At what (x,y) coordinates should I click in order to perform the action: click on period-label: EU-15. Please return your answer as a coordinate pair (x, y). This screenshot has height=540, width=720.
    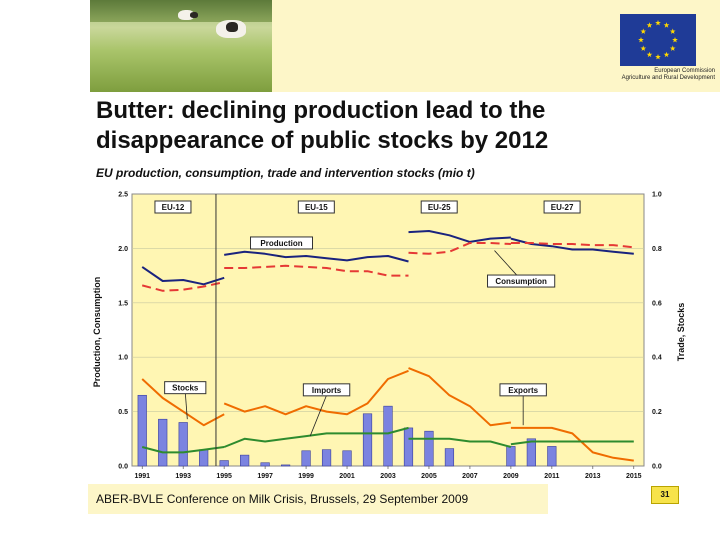
    Looking at the image, I should click on (316, 207).